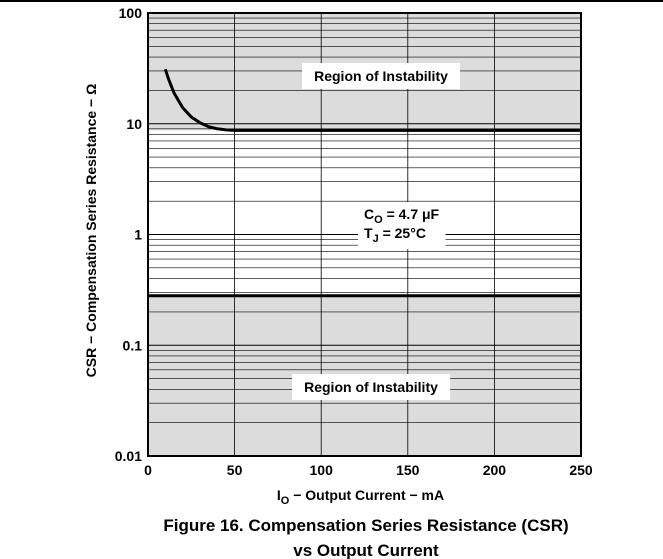 The height and width of the screenshot is (559, 663). I want to click on x-tick-label: 0, so click(148, 470).